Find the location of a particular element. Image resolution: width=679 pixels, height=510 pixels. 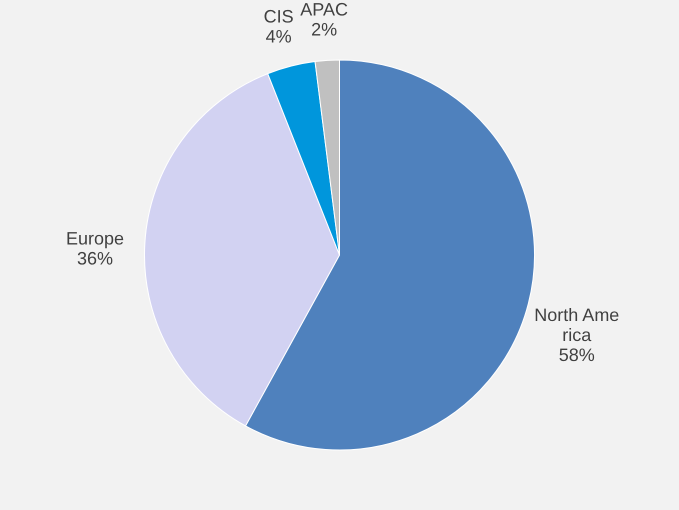

data-label: 36% is located at coordinates (94, 258).